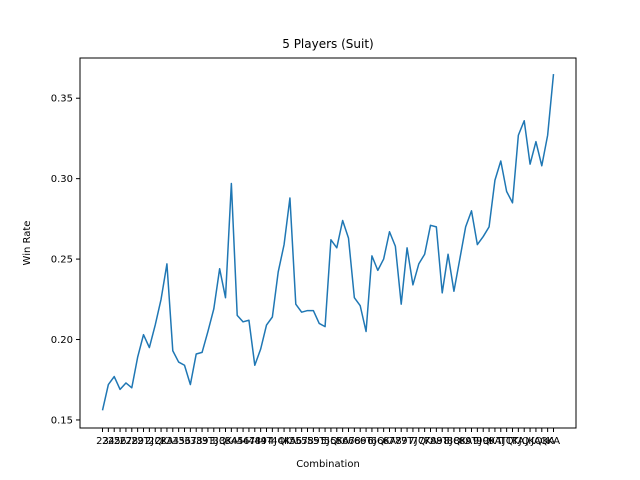 The width and height of the screenshot is (640, 480). I want to click on x-tick-label: 9Q, so click(483, 441).